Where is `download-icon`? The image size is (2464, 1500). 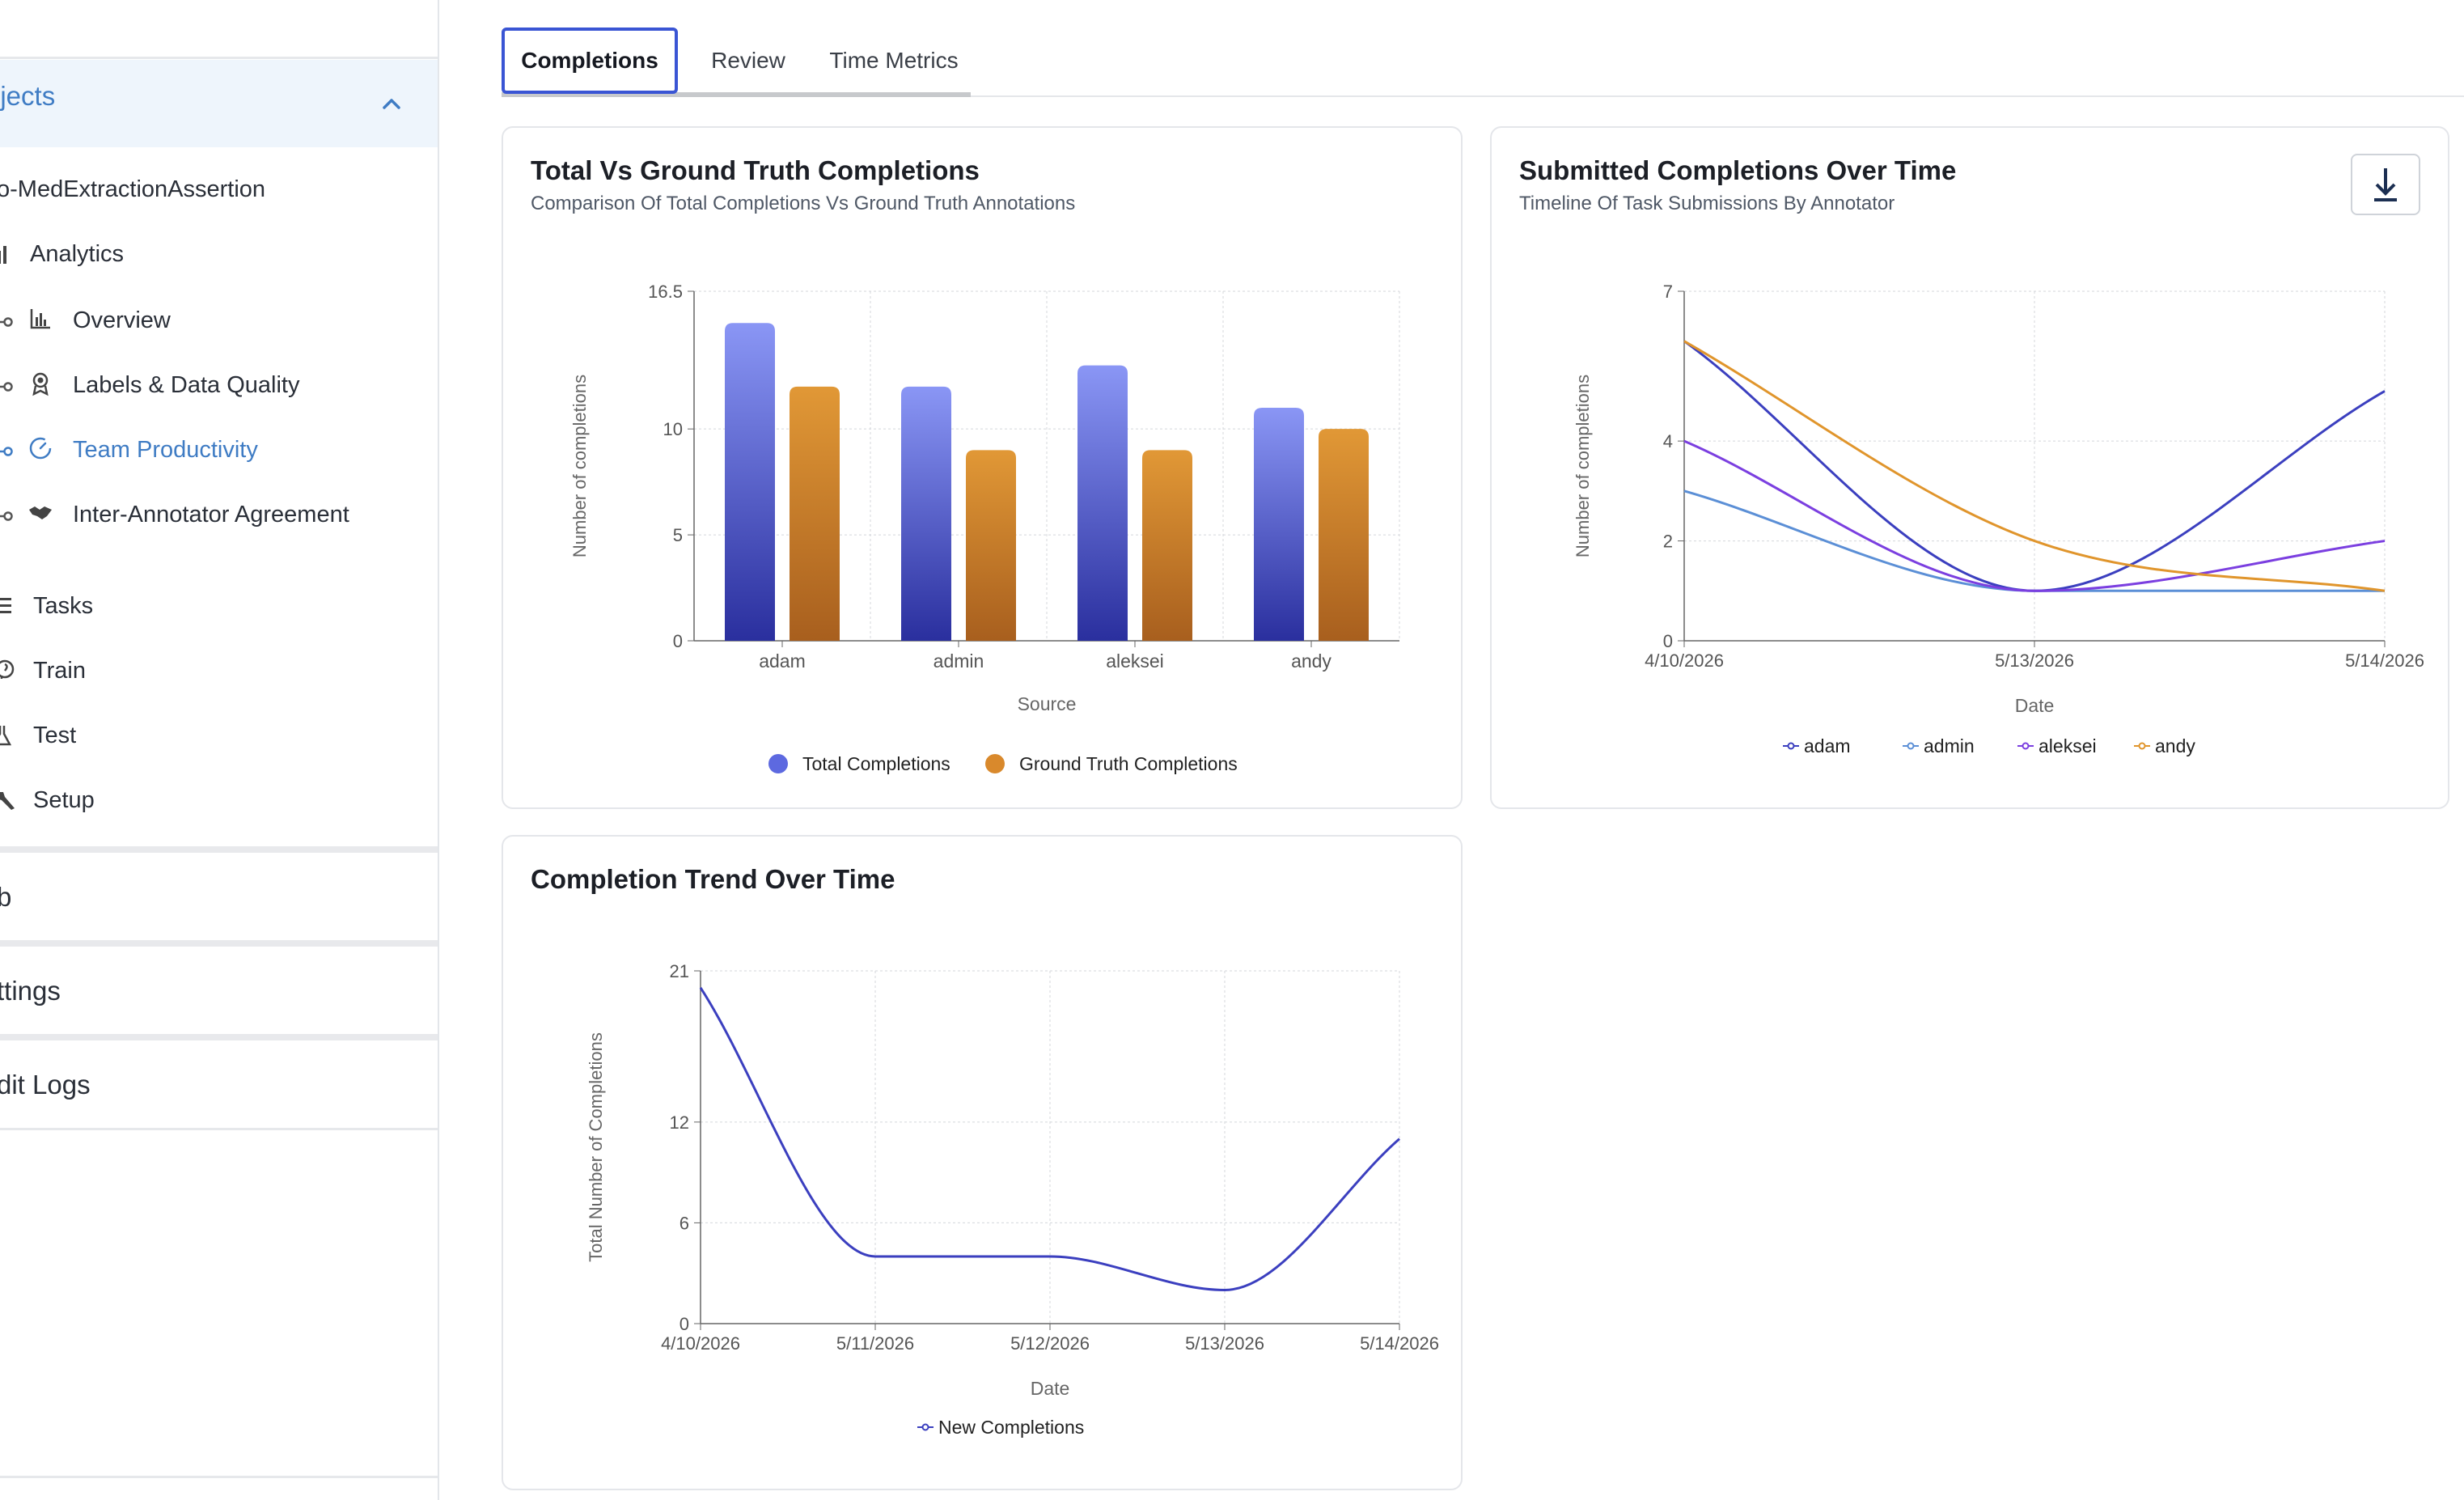 download-icon is located at coordinates (2385, 184).